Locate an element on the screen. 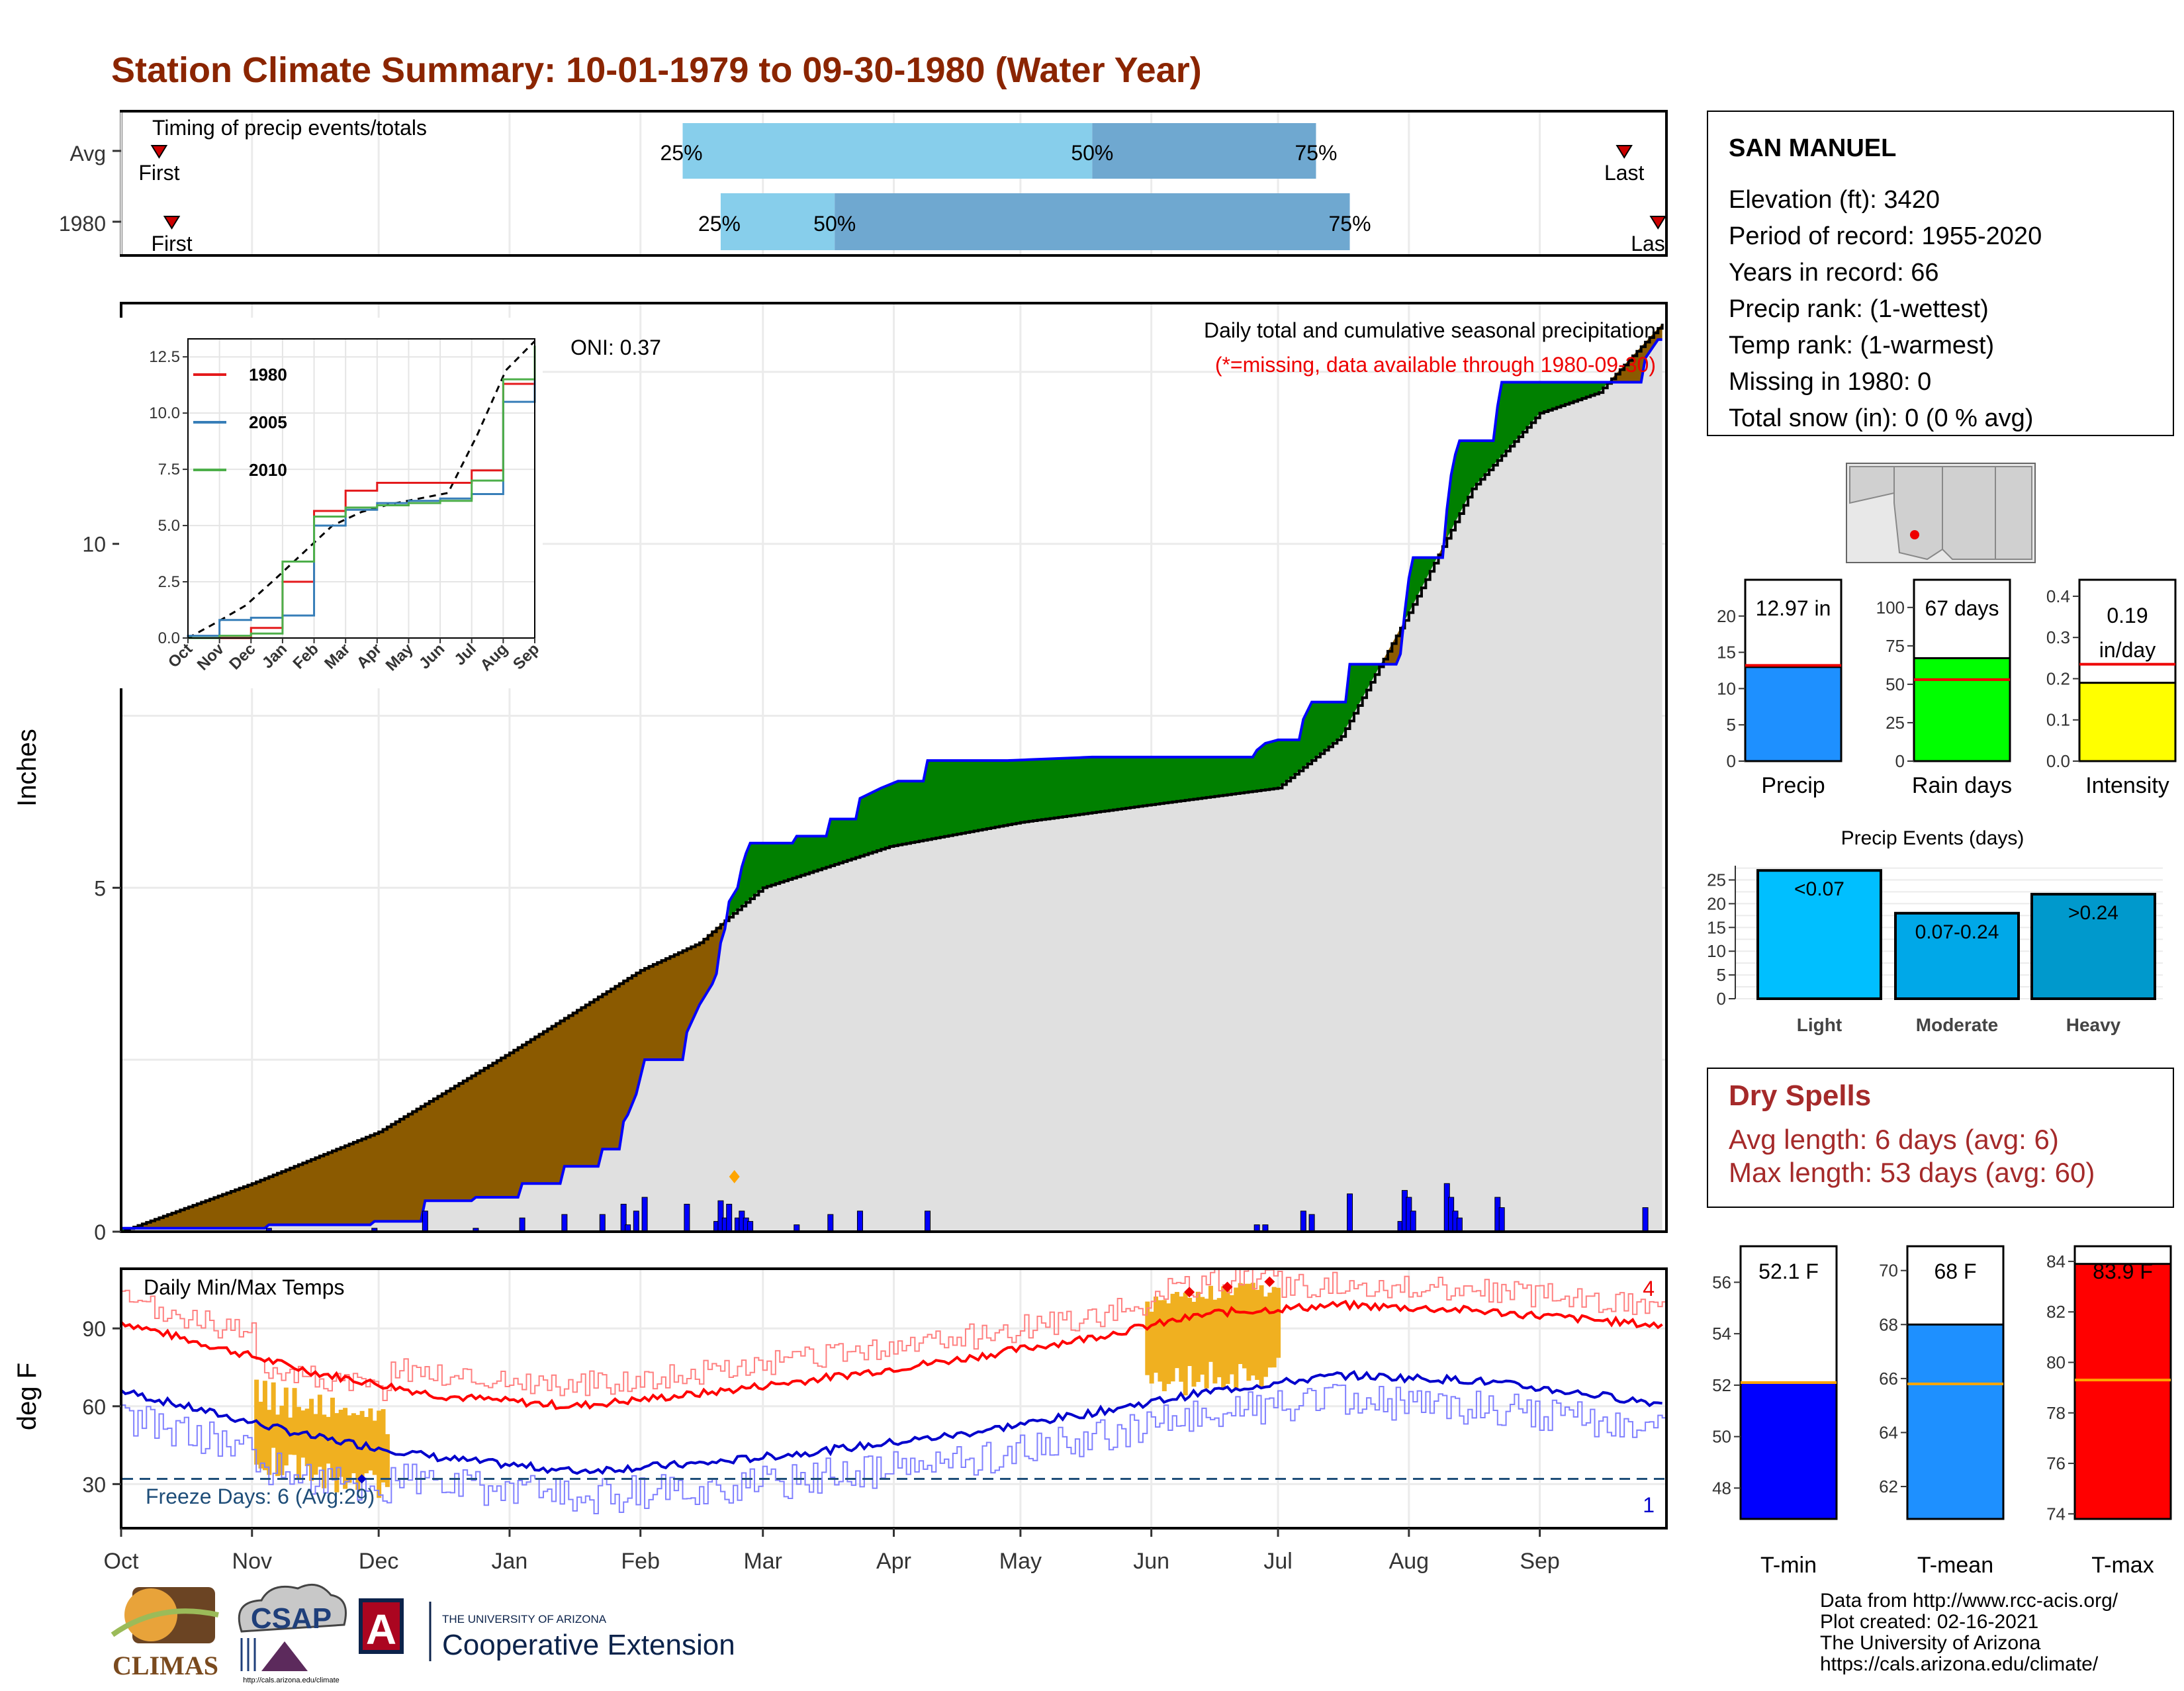 This screenshot has width=2184, height=1691. csap-logo: CSAP http://cals.arizona.edu/climate is located at coordinates (292, 1633).